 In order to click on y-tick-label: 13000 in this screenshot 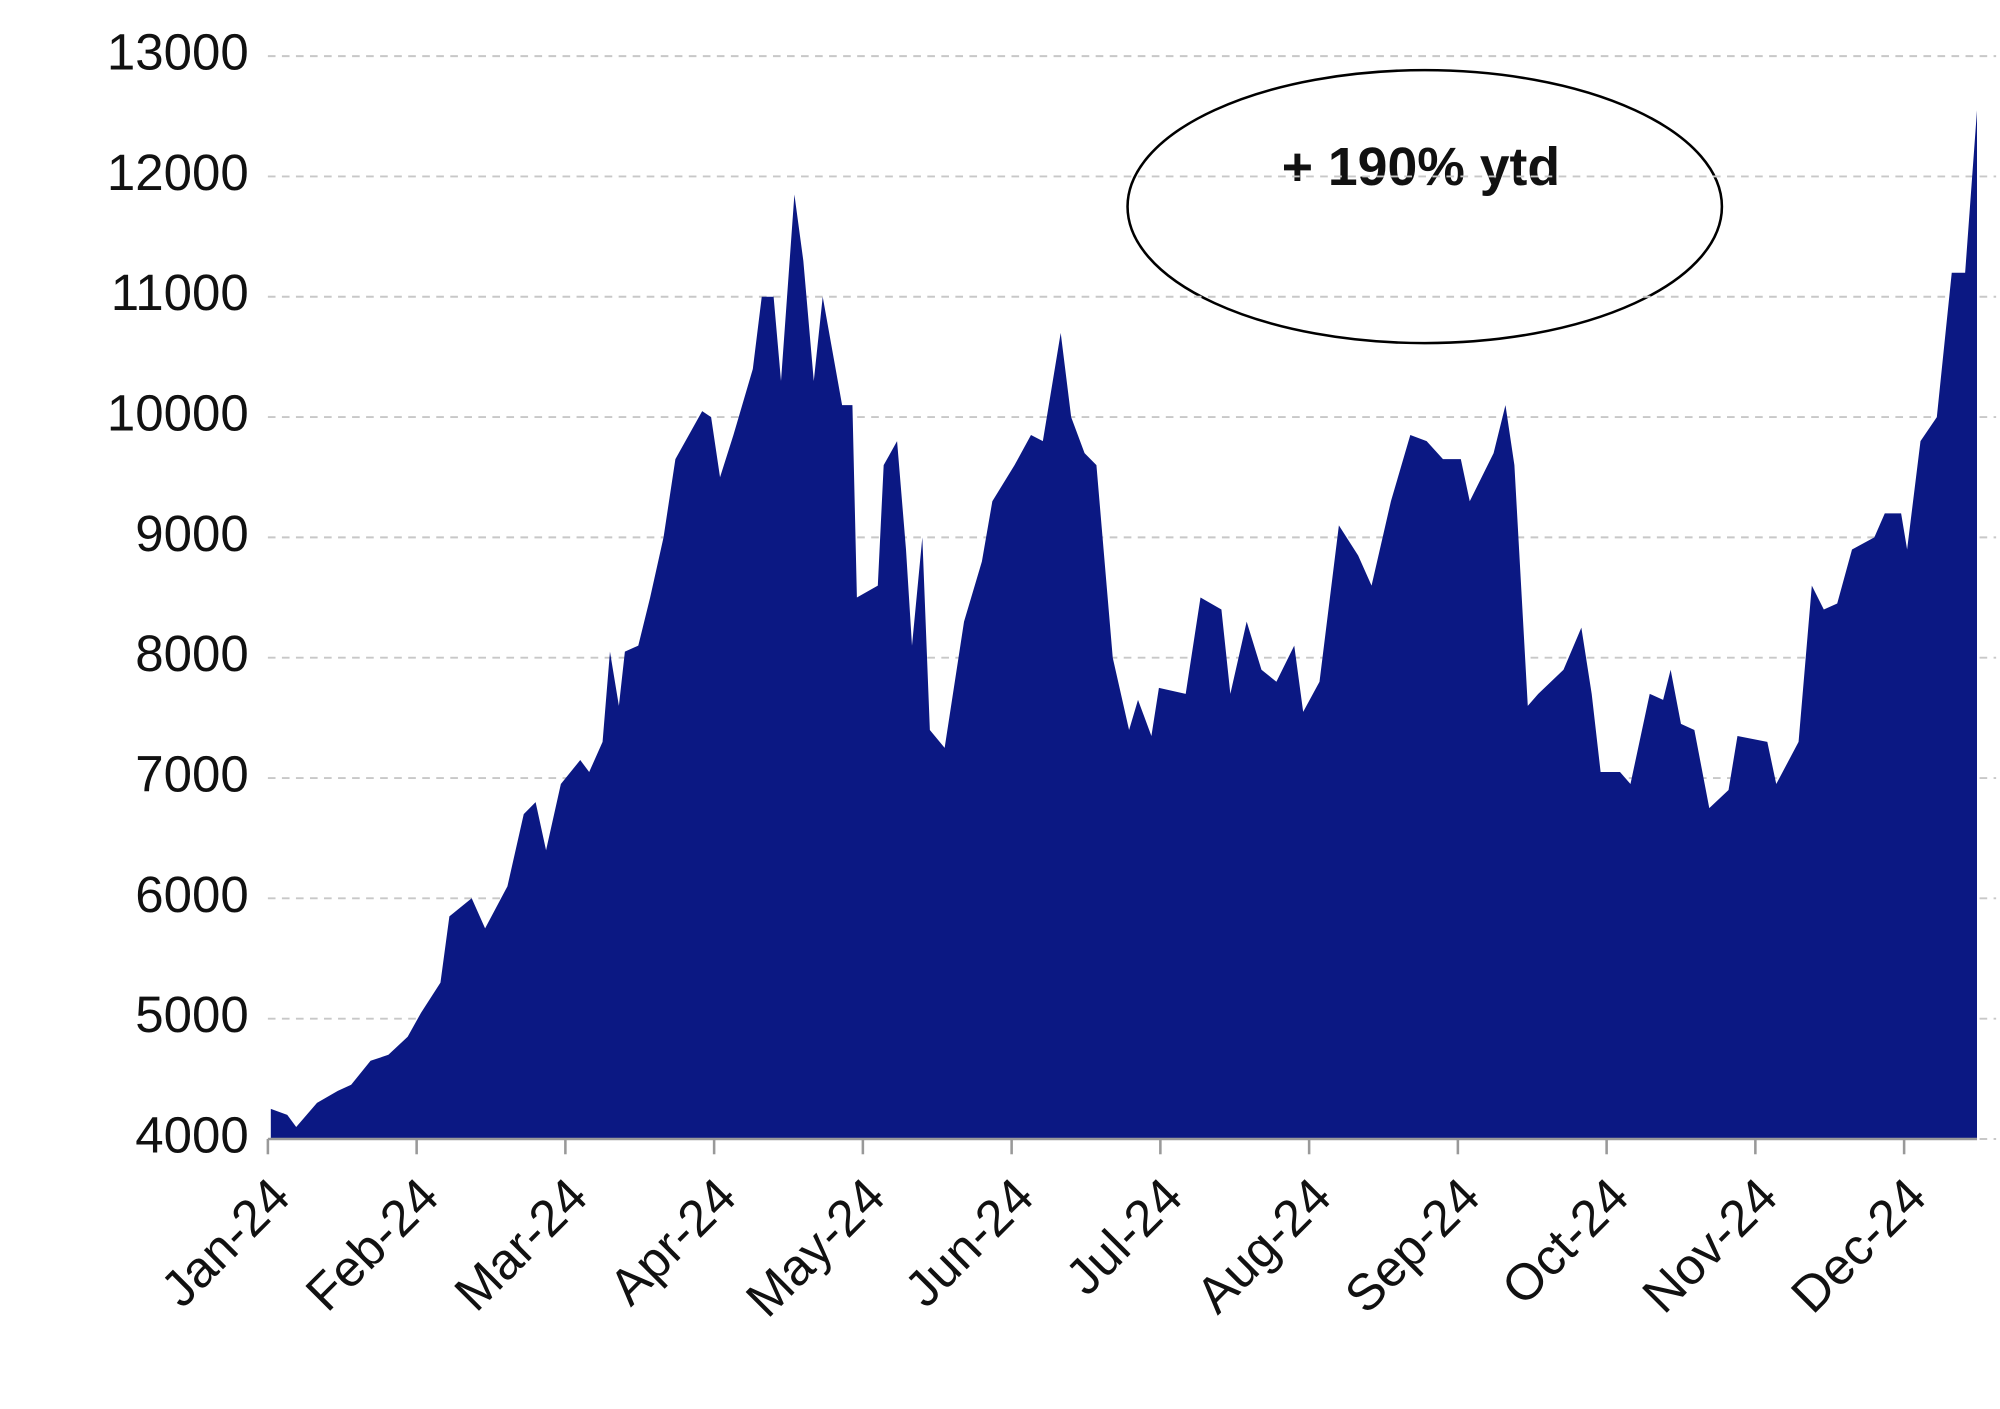, I will do `click(178, 52)`.